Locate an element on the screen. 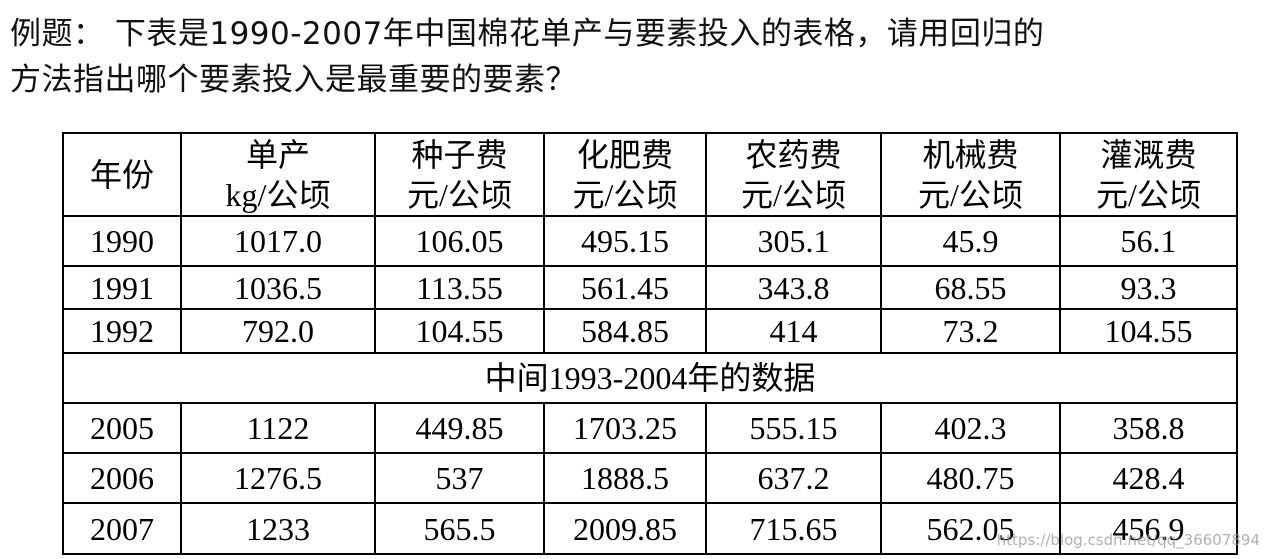 The image size is (1272, 559). cell: 1991 is located at coordinates (122, 287).